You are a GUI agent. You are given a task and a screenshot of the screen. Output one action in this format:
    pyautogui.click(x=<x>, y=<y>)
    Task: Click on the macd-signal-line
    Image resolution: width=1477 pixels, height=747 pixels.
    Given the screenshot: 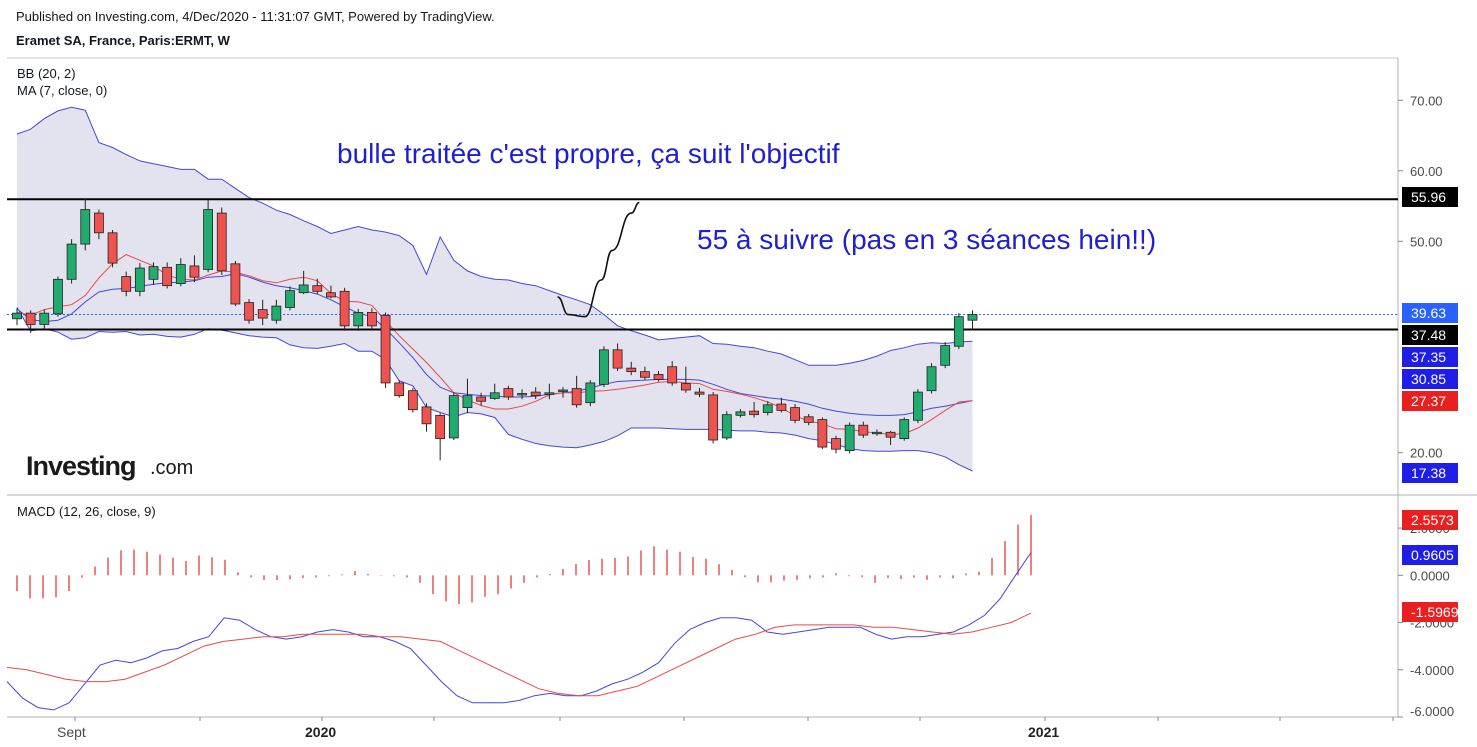 What is the action you would take?
    pyautogui.click(x=519, y=654)
    